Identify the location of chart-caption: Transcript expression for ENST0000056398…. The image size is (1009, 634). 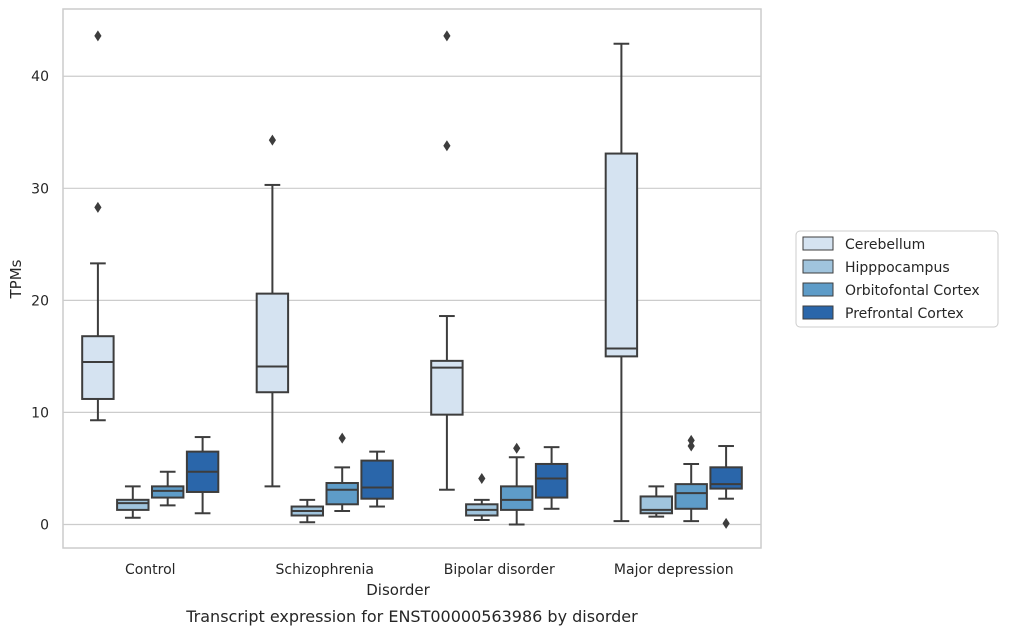
(411, 616).